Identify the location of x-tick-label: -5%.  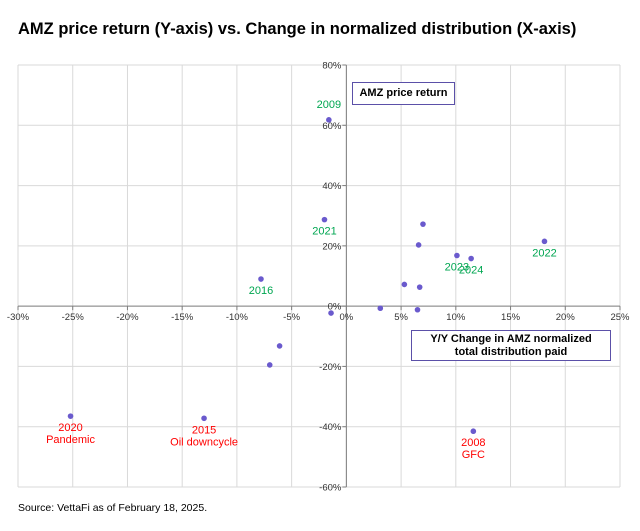
(291, 317).